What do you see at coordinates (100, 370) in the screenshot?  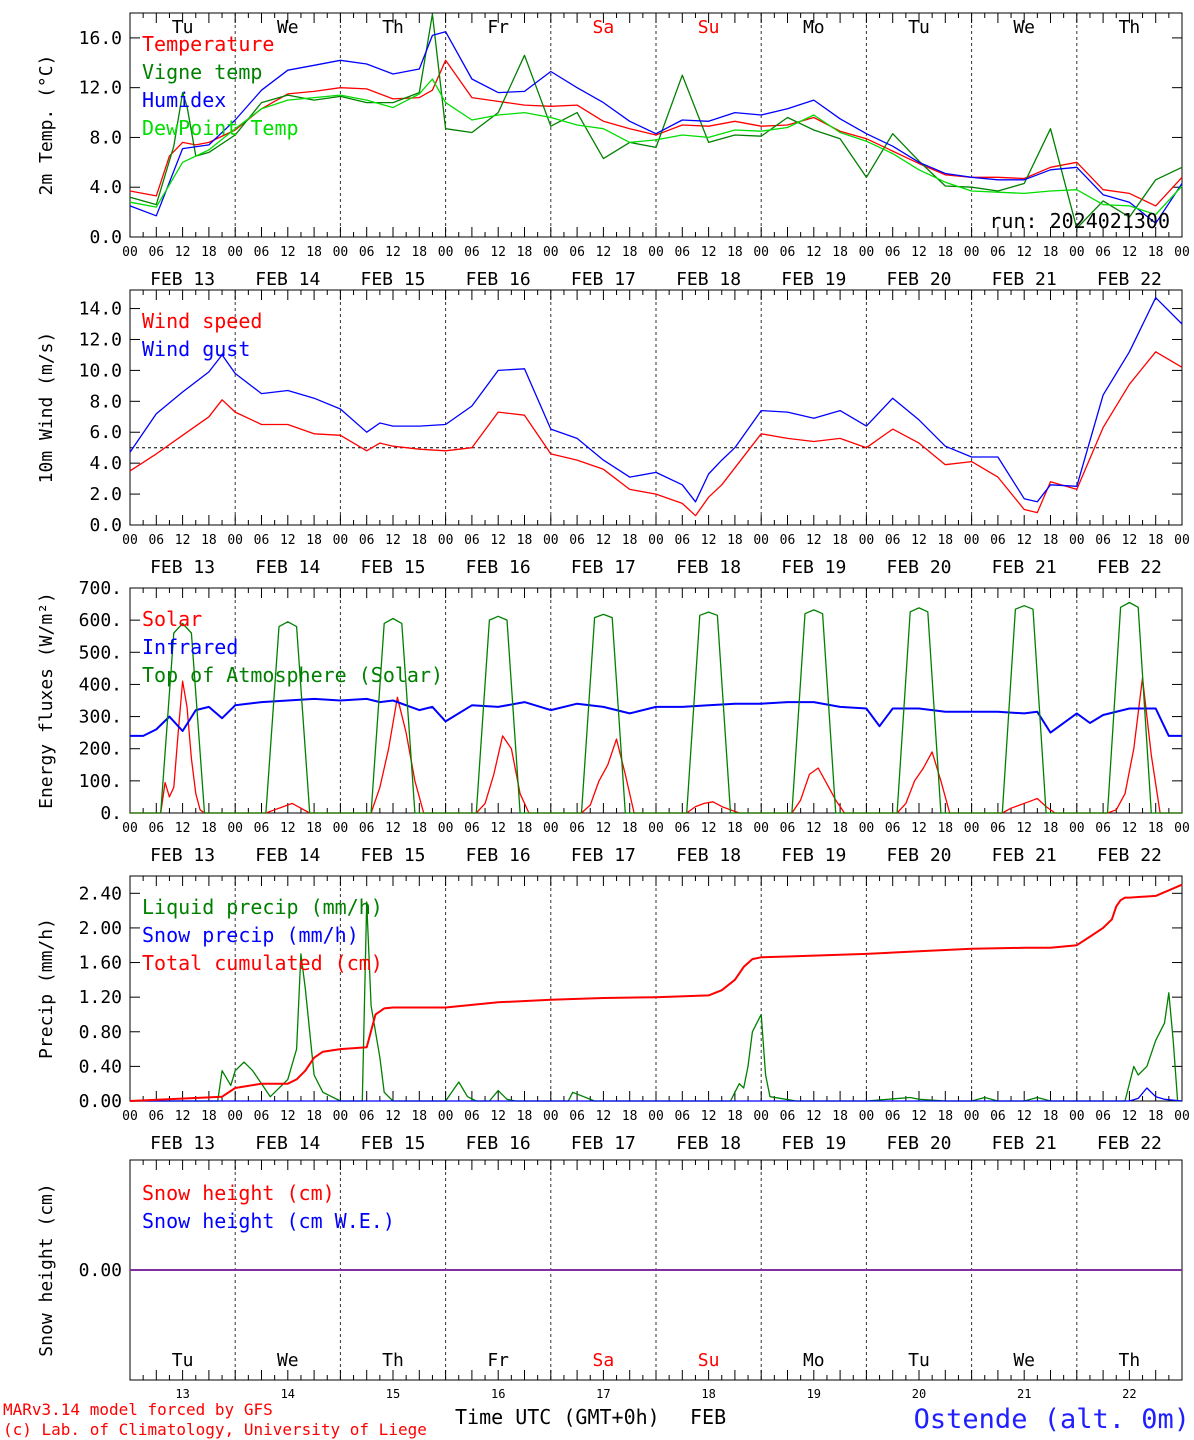 I see `y-tick-label: 10.0` at bounding box center [100, 370].